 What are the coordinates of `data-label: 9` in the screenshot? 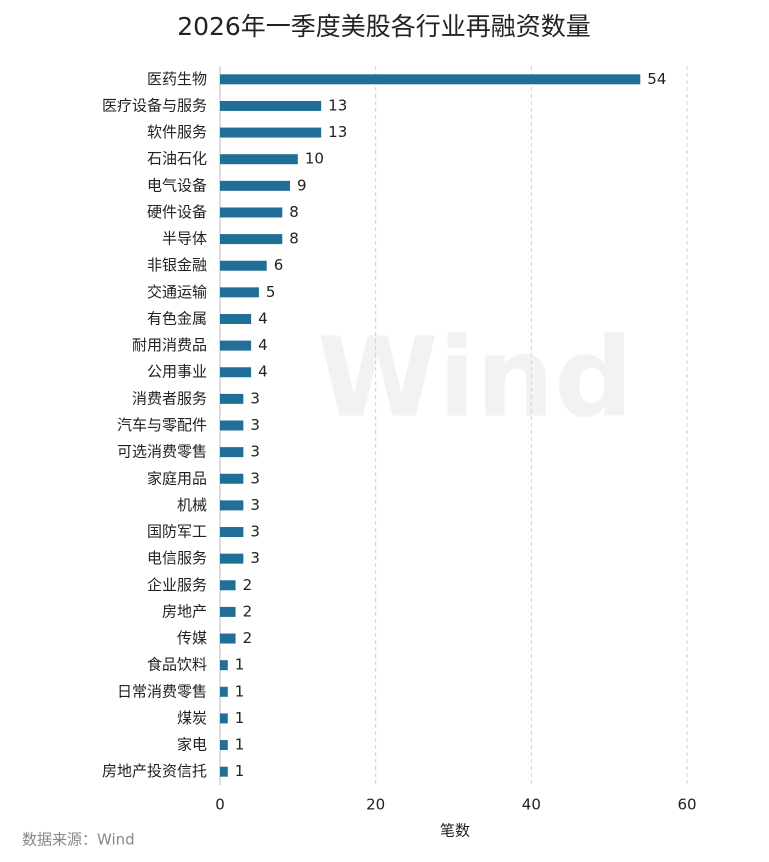 It's located at (302, 185).